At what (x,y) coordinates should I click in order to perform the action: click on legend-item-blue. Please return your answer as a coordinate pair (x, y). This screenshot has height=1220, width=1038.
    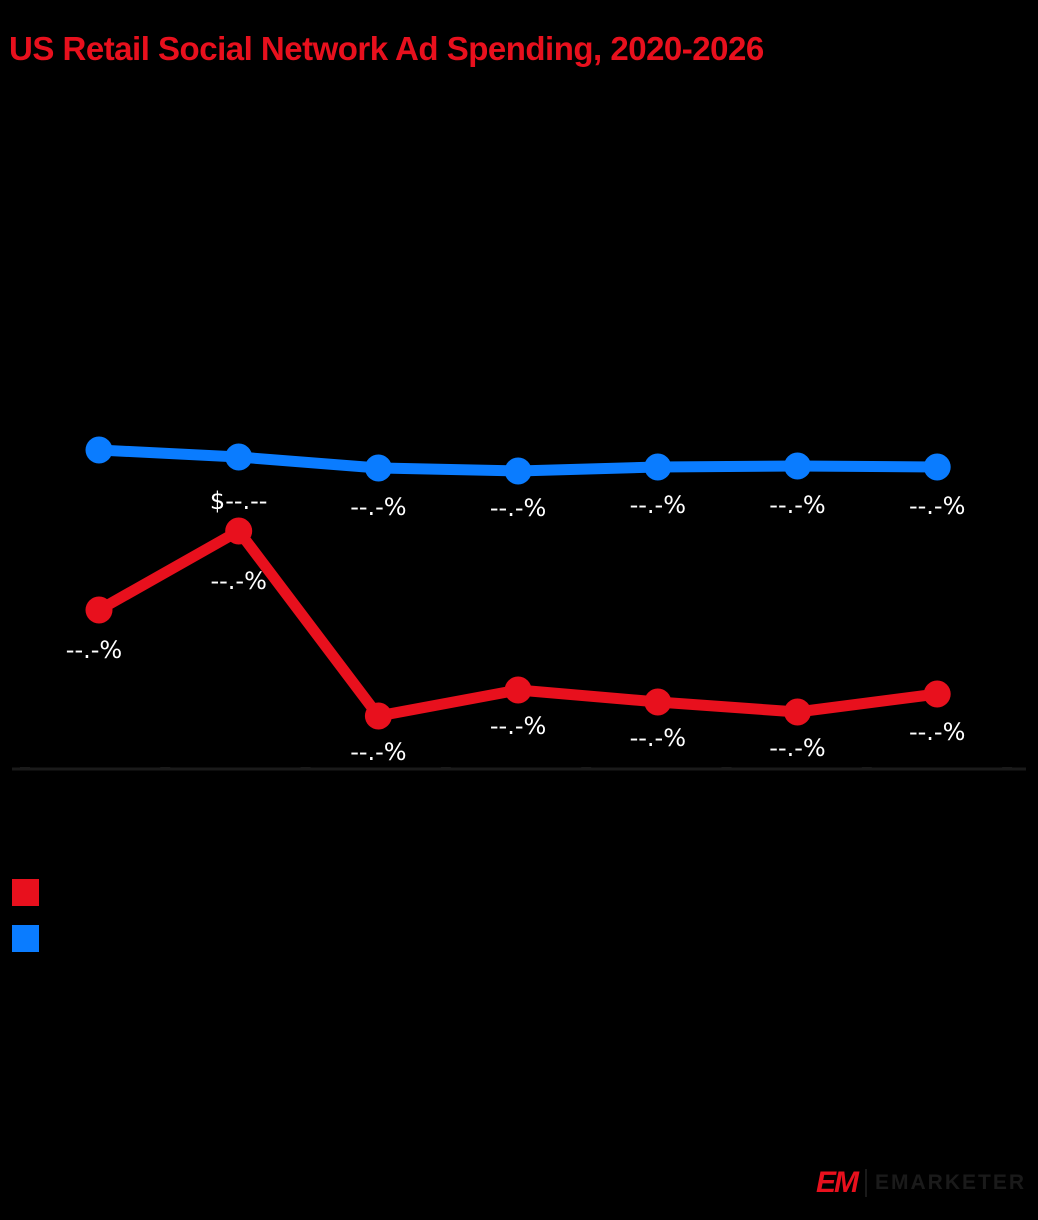
    Looking at the image, I should click on (31, 938).